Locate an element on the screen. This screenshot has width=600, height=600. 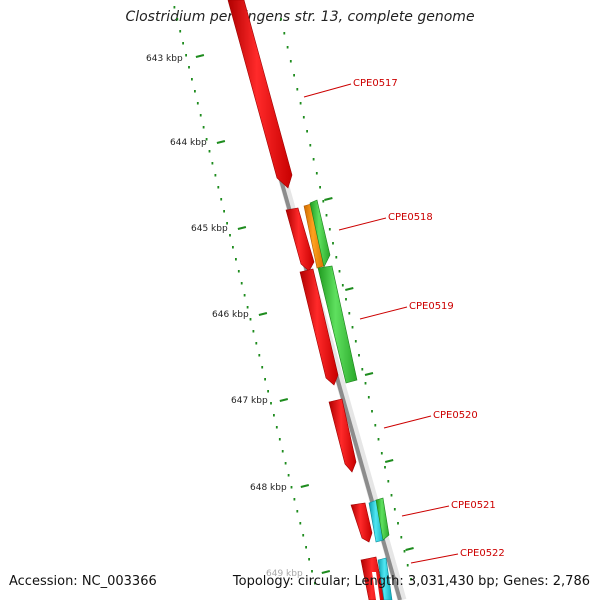
scale-label-648: 648 kbp is located at coordinates (268, 488).